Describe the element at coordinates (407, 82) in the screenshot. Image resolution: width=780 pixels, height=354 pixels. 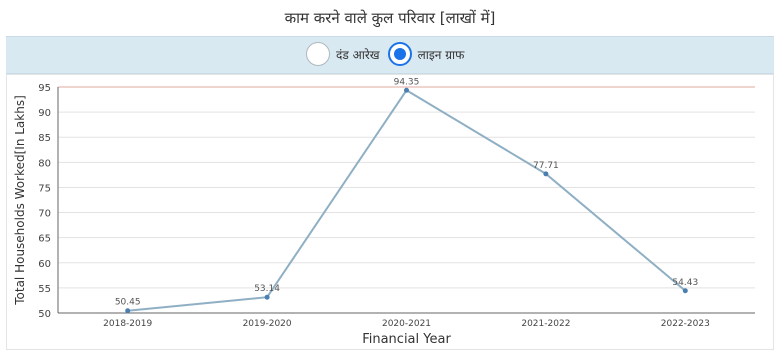
I see `data-label: 94.35` at that location.